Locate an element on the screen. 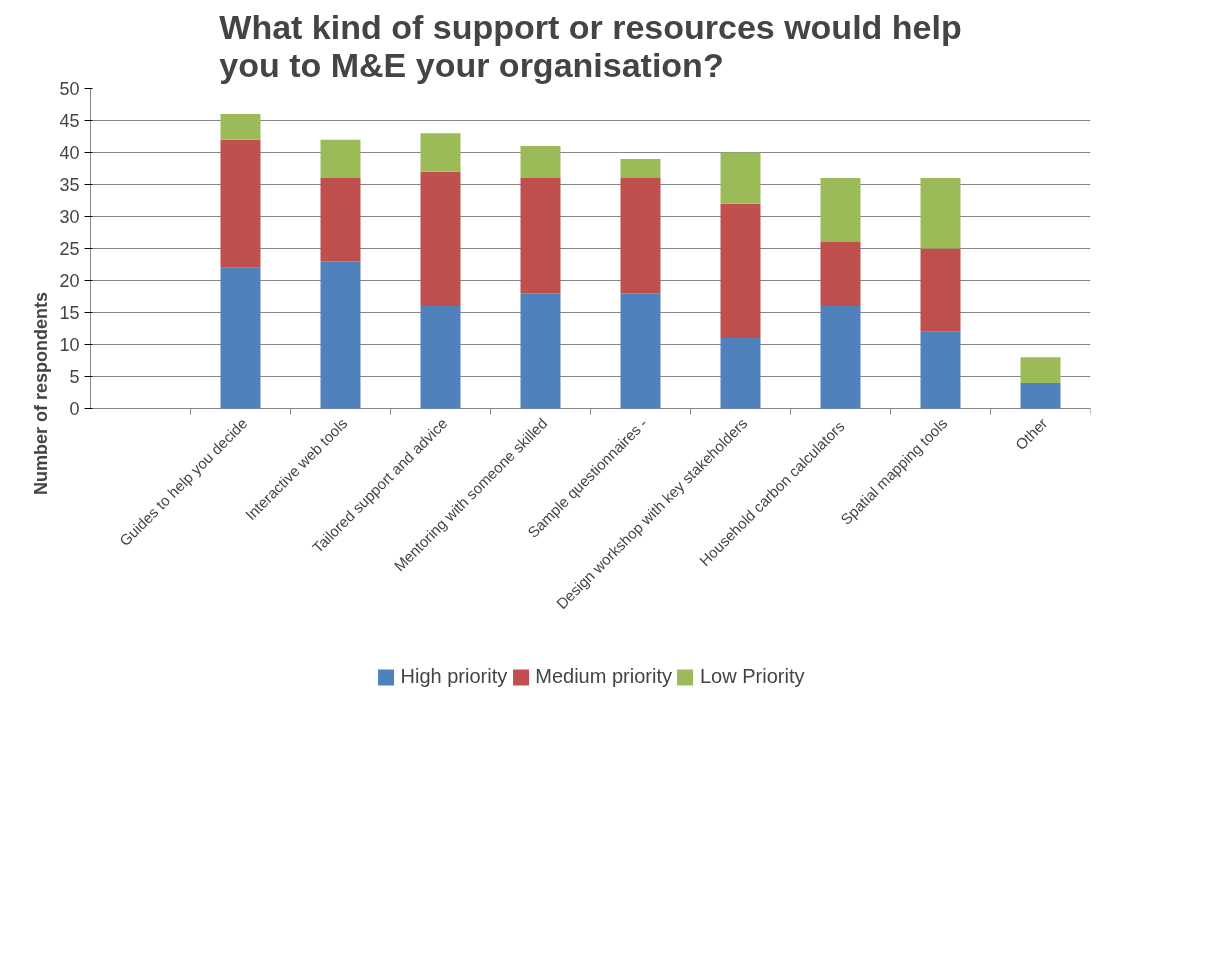  legend-label: High priority is located at coordinates (454, 676).